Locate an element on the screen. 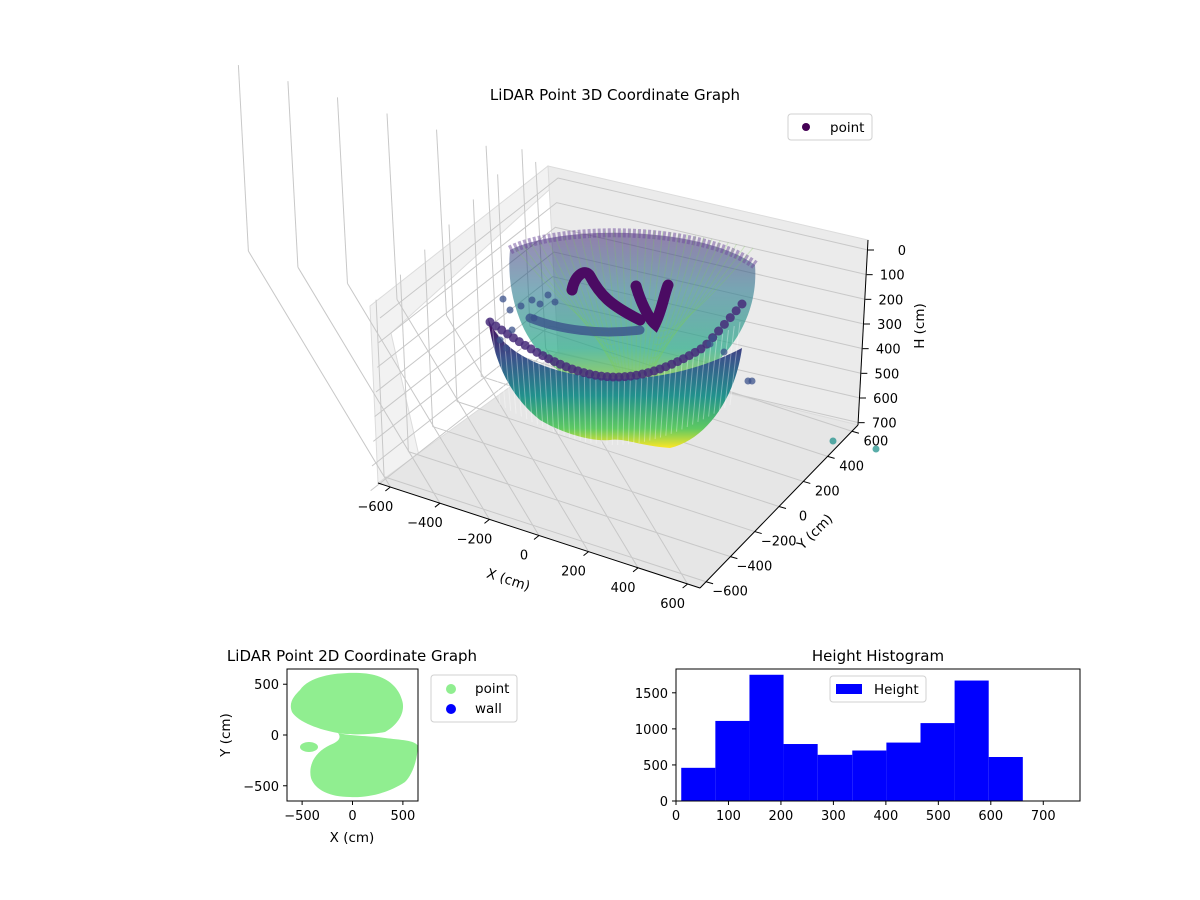 Image resolution: width=1200 pixels, height=900 pixels. x-tick-label-hist: 300 is located at coordinates (833, 816).